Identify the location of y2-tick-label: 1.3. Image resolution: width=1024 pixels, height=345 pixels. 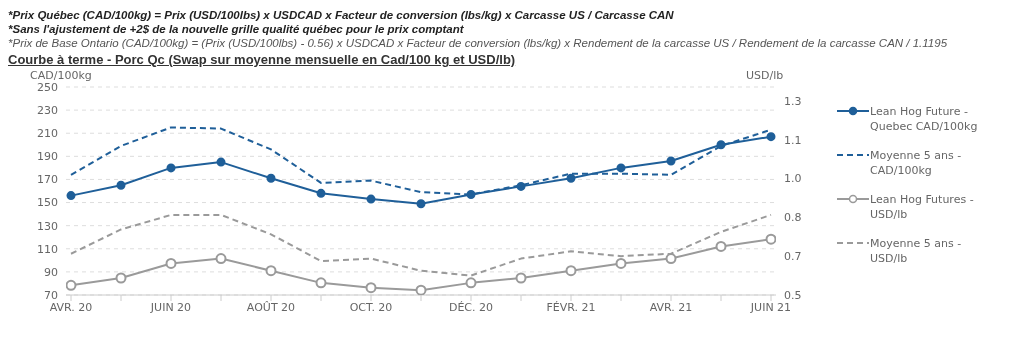
(793, 101).